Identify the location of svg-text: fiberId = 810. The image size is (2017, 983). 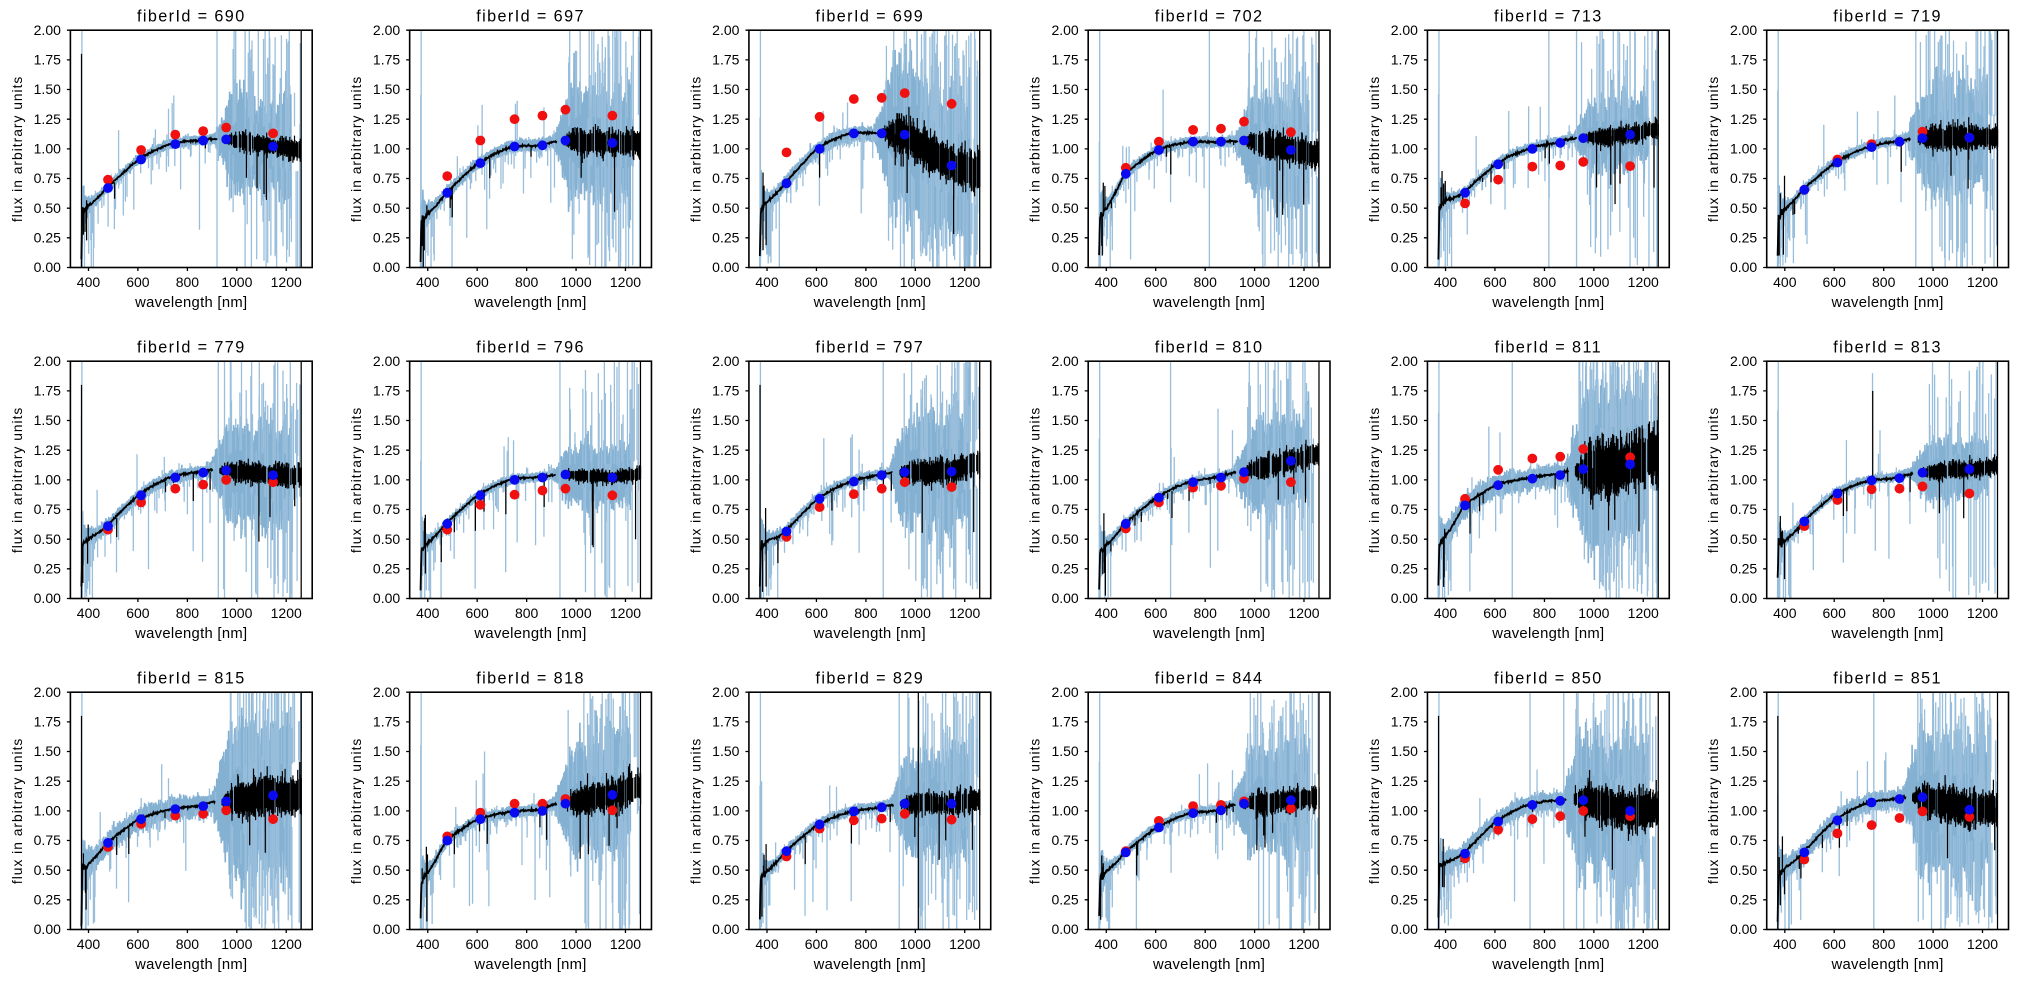
(1209, 348).